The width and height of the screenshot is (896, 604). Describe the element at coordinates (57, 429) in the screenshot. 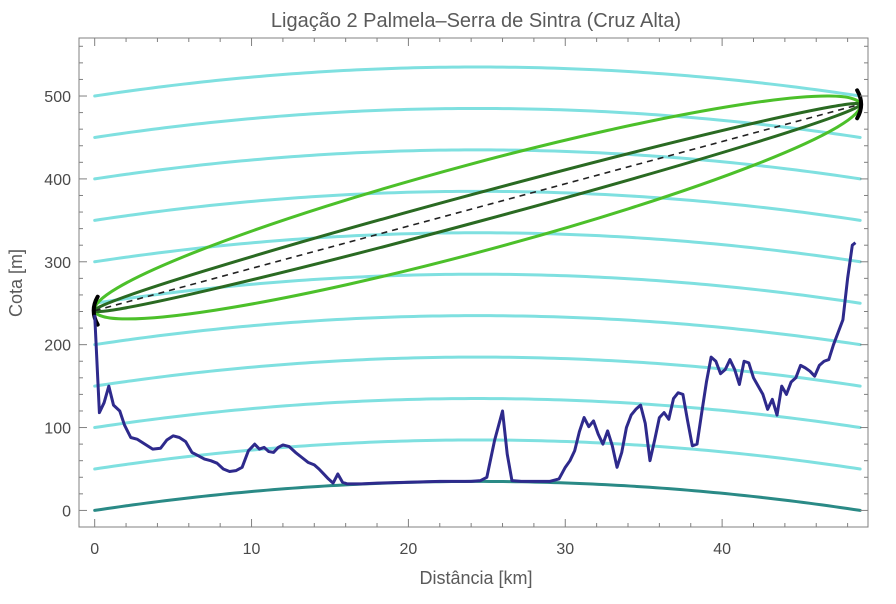

I see `y-tick-label: 100` at that location.